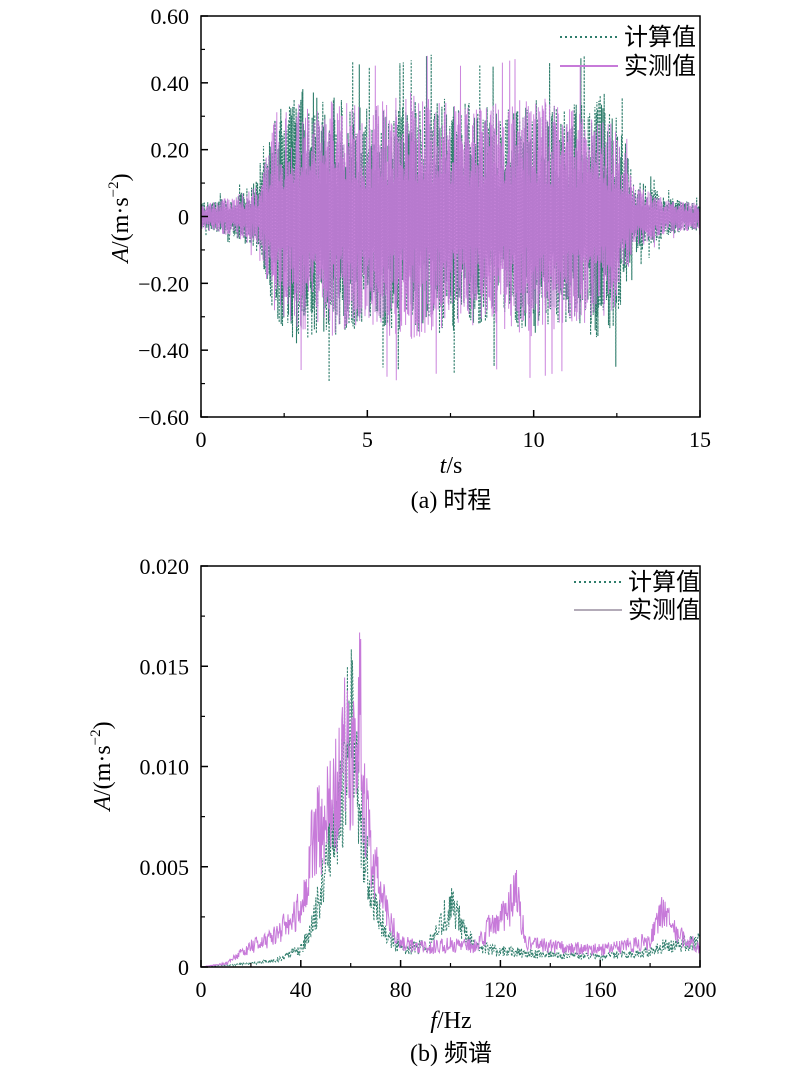  What do you see at coordinates (183, 217) in the screenshot?
I see `time-history-y-tick-label: 0` at bounding box center [183, 217].